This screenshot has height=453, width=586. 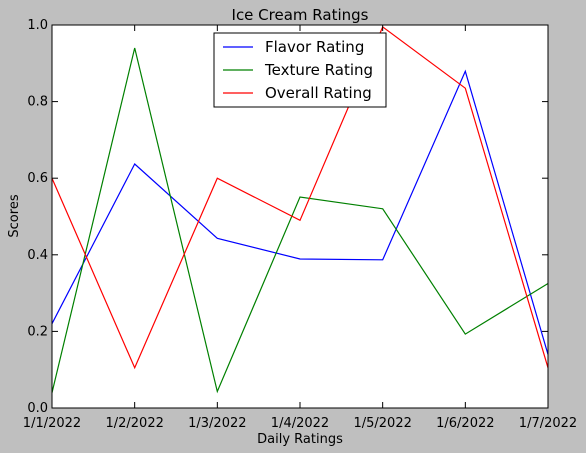 I want to click on y-tick-label: 1.0, so click(x=37, y=25).